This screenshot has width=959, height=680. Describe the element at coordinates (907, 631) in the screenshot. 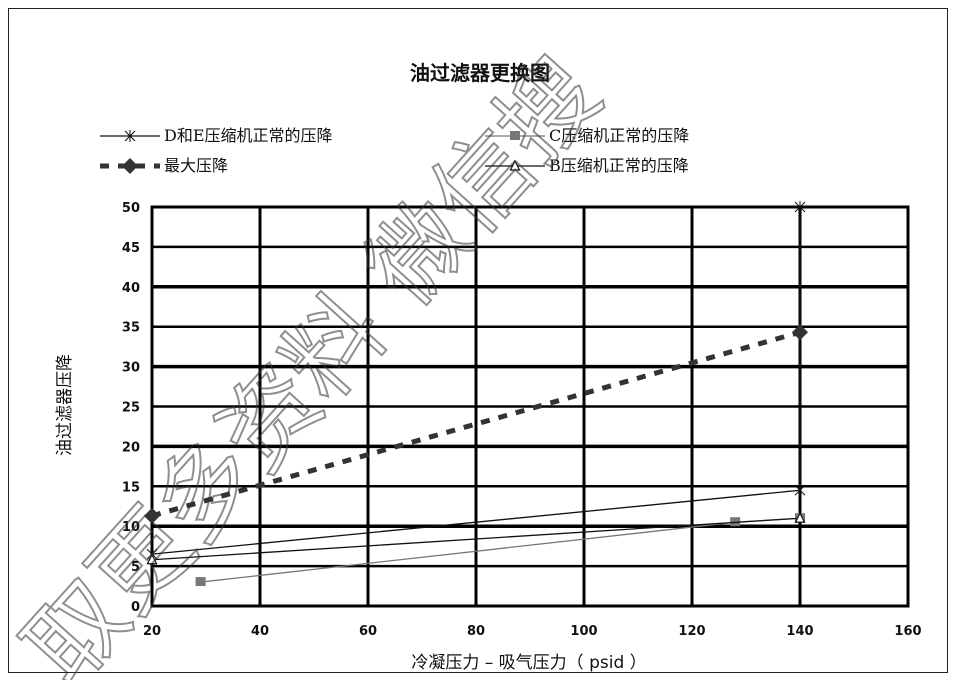

I see `x-tick-label: 160` at that location.